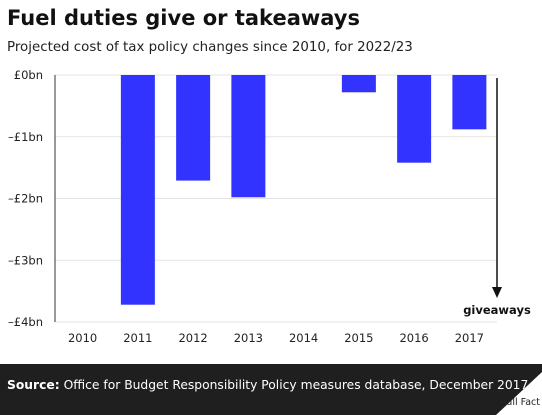 The image size is (542, 415). I want to click on x-tick-label: 2011, so click(137, 338).